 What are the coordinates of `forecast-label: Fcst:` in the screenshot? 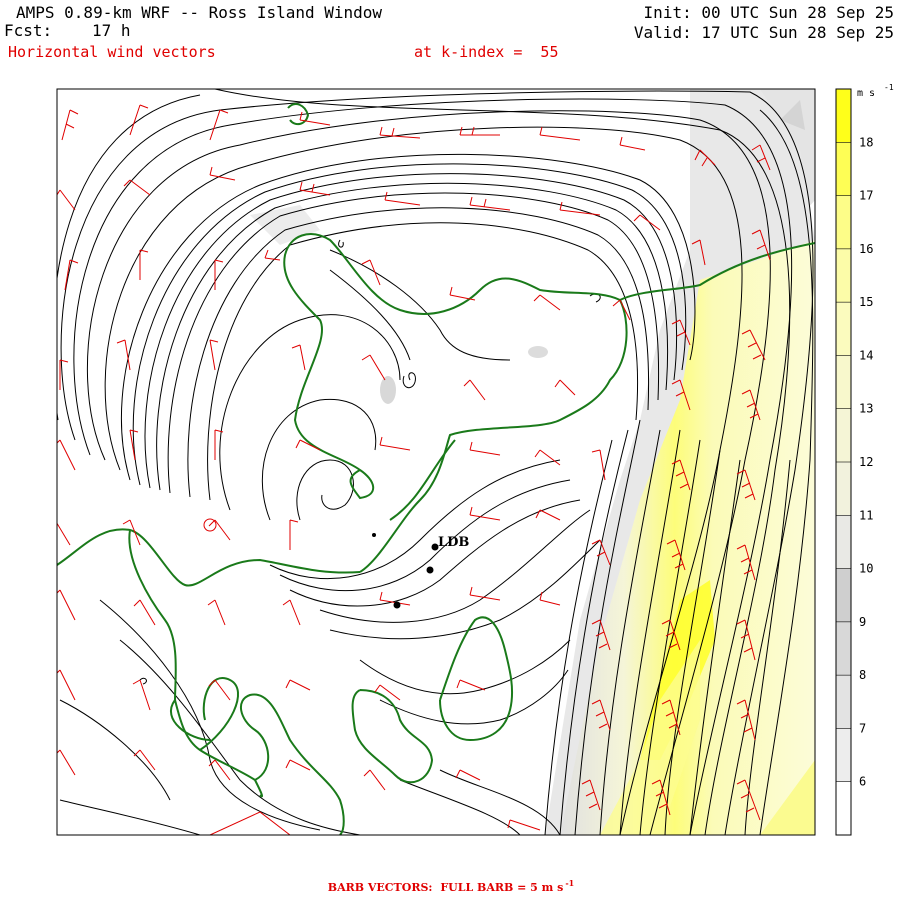 It's located at (28, 30).